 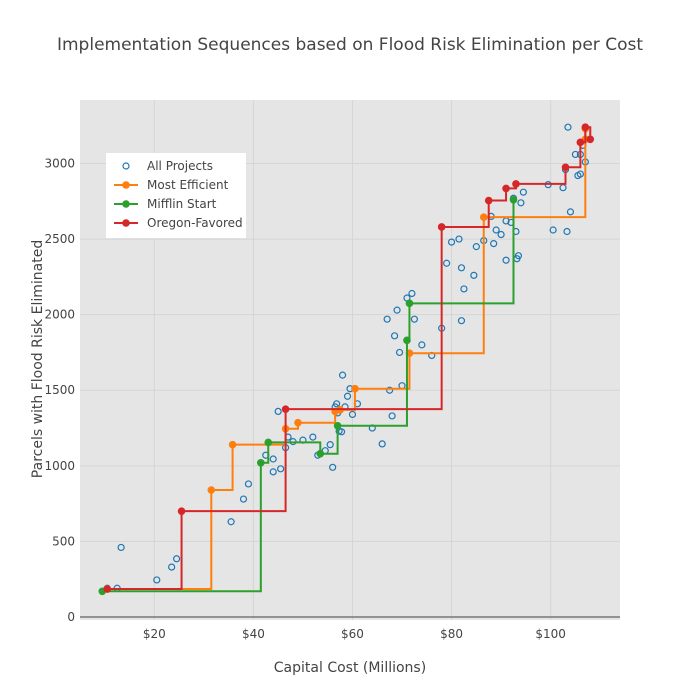 What do you see at coordinates (195, 223) in the screenshot?
I see `legend-label: Oregon-Favored` at bounding box center [195, 223].